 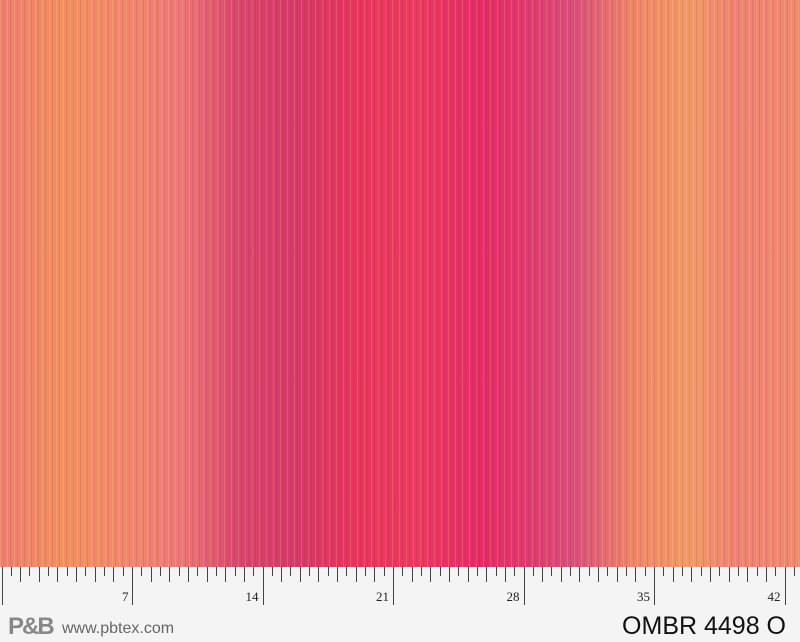 I want to click on ruler-label: 35, so click(x=643, y=596).